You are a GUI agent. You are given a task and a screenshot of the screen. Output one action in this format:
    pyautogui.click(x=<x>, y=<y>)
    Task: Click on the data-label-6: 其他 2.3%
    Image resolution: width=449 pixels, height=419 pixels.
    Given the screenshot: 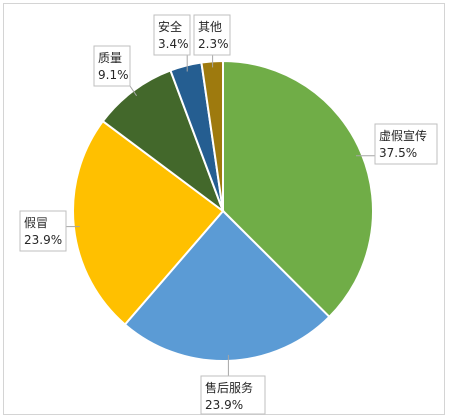 What is the action you would take?
    pyautogui.click(x=212, y=35)
    